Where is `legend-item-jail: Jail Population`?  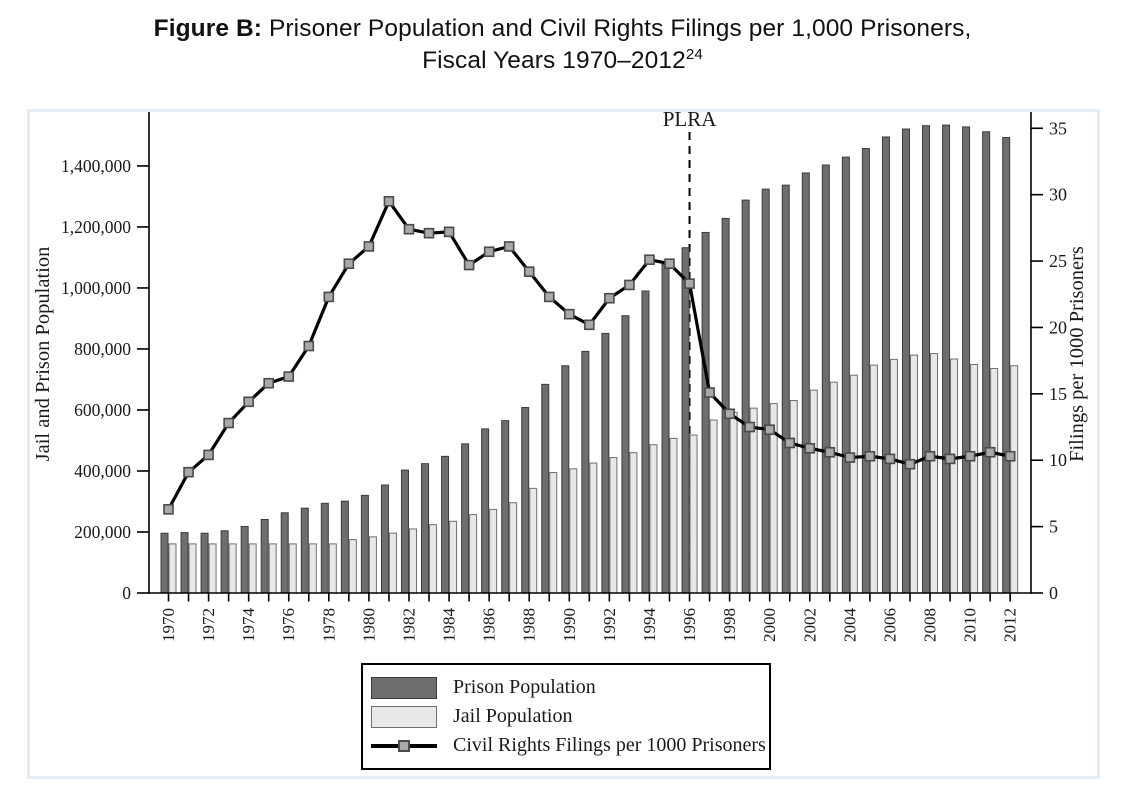
legend-item-jail: Jail Population is located at coordinates (570, 716).